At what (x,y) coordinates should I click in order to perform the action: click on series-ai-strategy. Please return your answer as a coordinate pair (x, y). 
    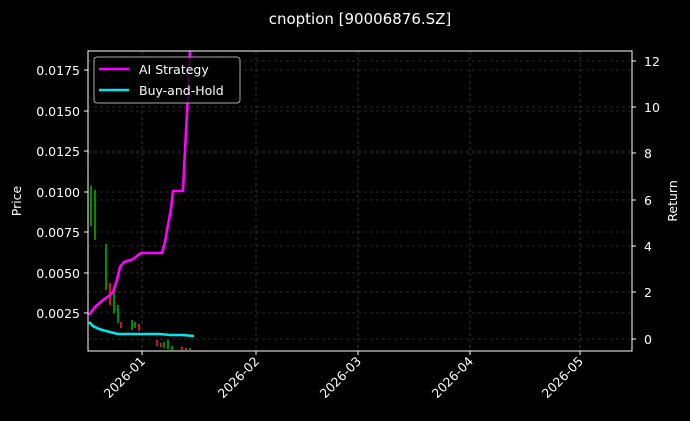
    Looking at the image, I should click on (139, 183).